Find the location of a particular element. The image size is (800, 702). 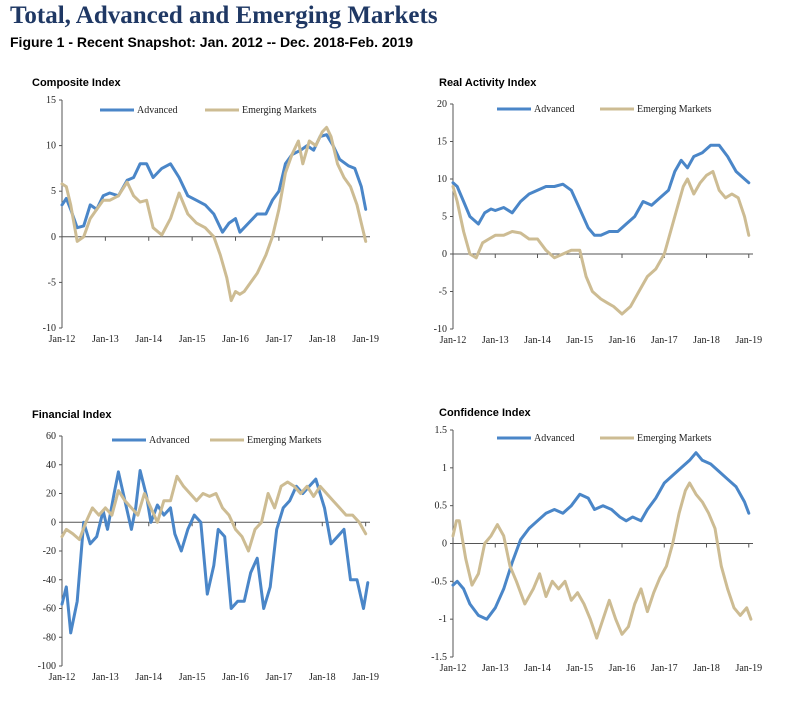

y-tick-label: -80 is located at coordinates (49, 637).